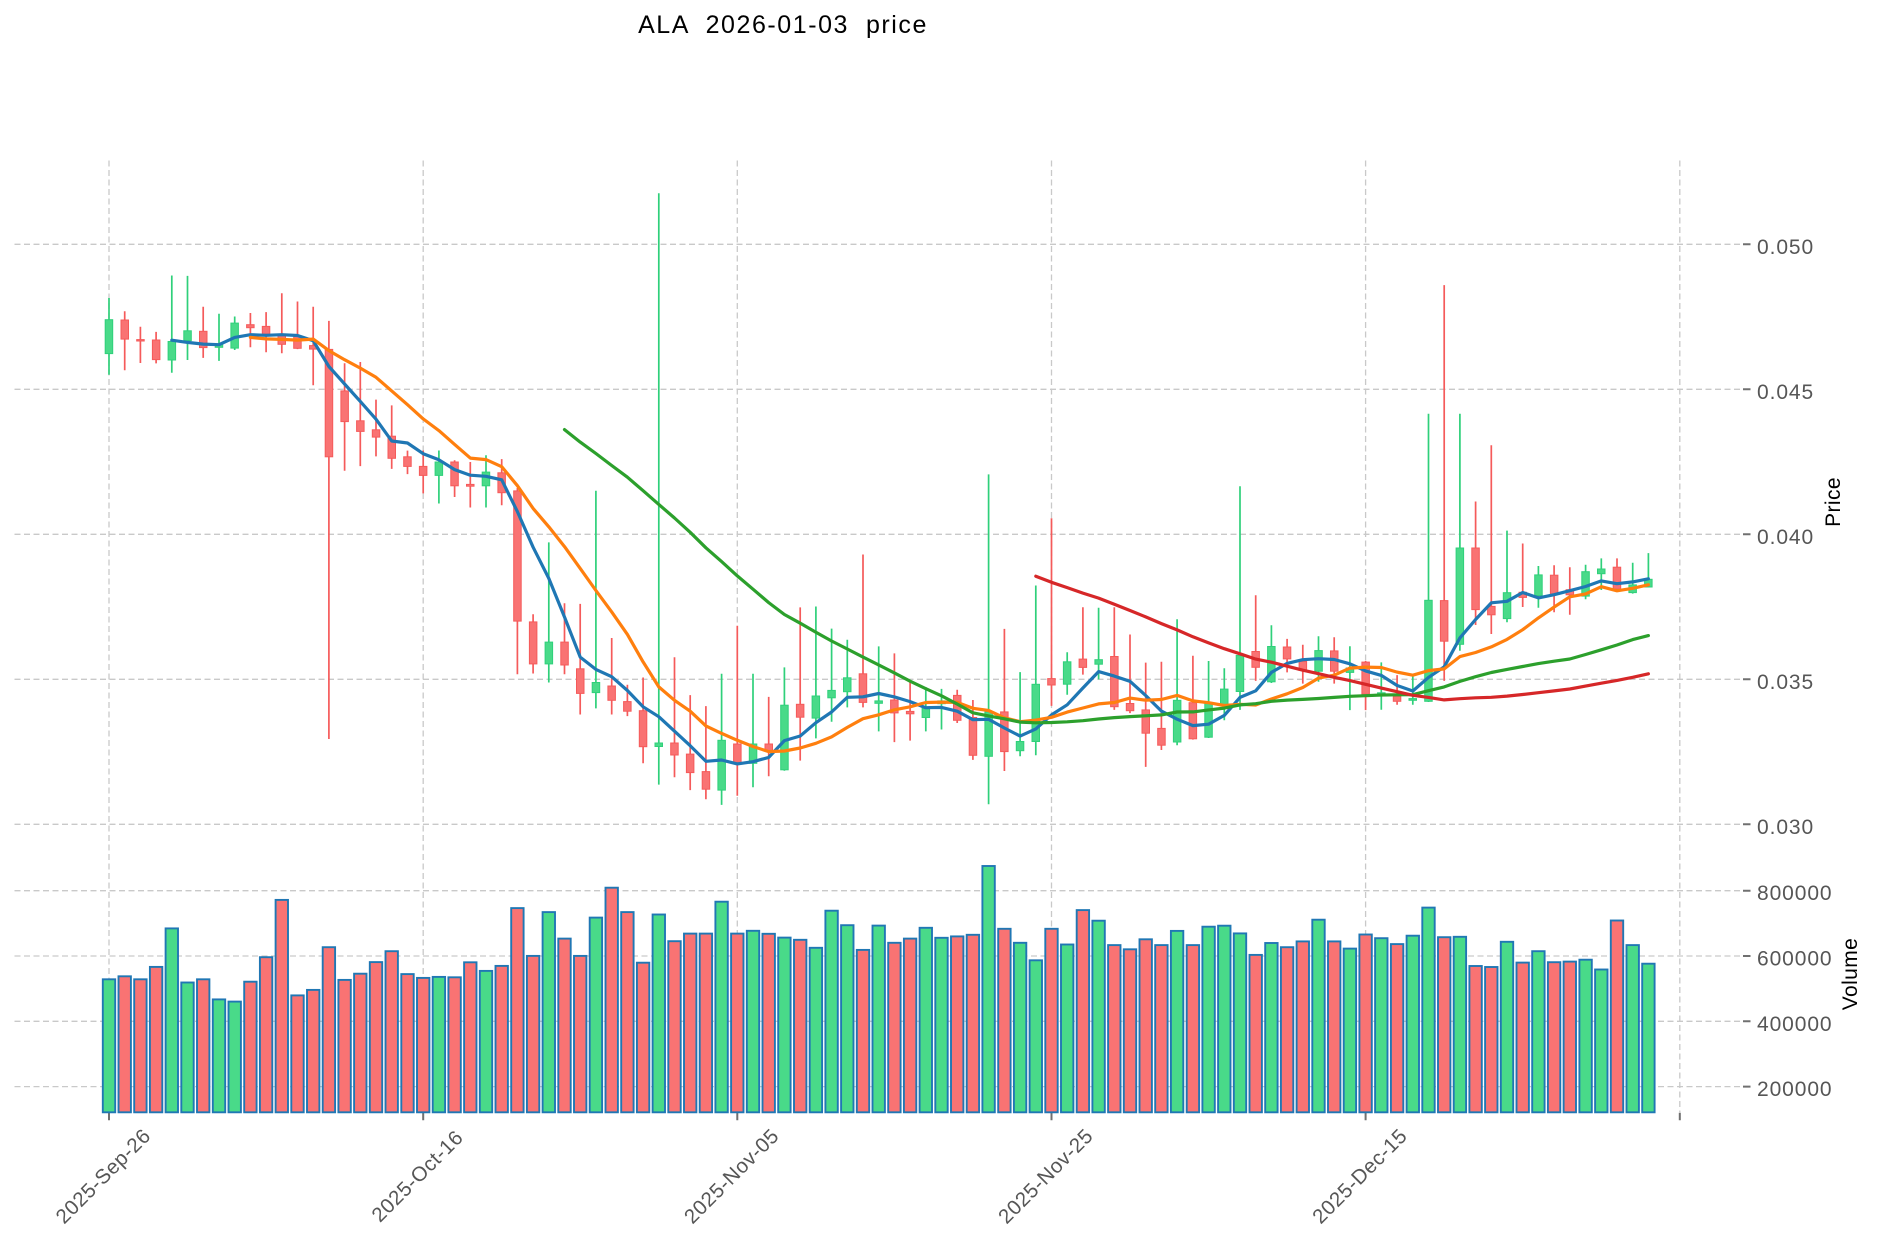 This screenshot has height=1251, width=1880. Describe the element at coordinates (1785, 682) in the screenshot. I see `svg-text: 0.035` at that location.